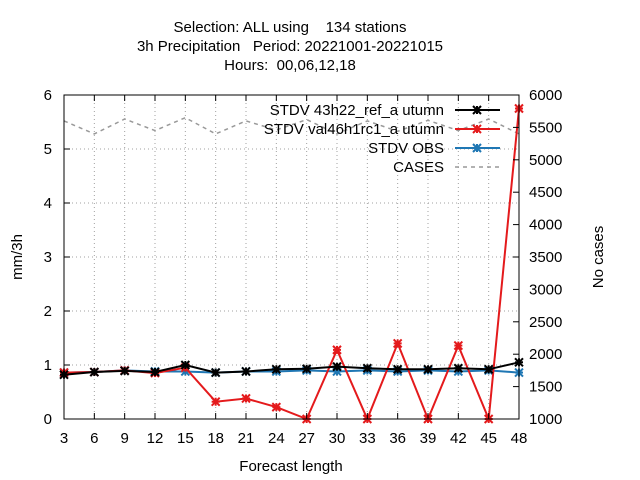 The image size is (640, 480). What do you see at coordinates (290, 65) in the screenshot?
I see `title-line-3: Hours: 00,06,12,18` at bounding box center [290, 65].